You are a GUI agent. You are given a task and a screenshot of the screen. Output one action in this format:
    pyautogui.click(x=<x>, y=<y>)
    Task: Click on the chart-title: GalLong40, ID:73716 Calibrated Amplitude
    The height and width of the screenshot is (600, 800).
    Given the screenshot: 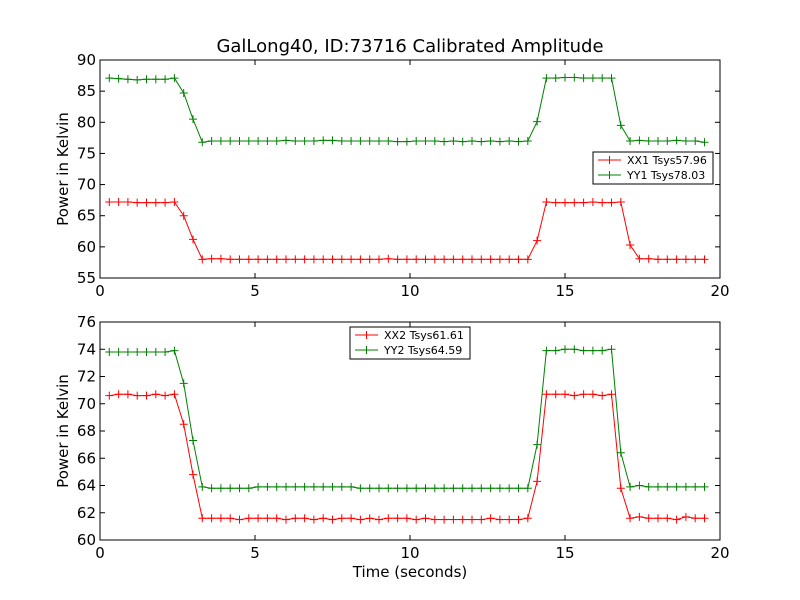 What is the action you would take?
    pyautogui.click(x=409, y=46)
    